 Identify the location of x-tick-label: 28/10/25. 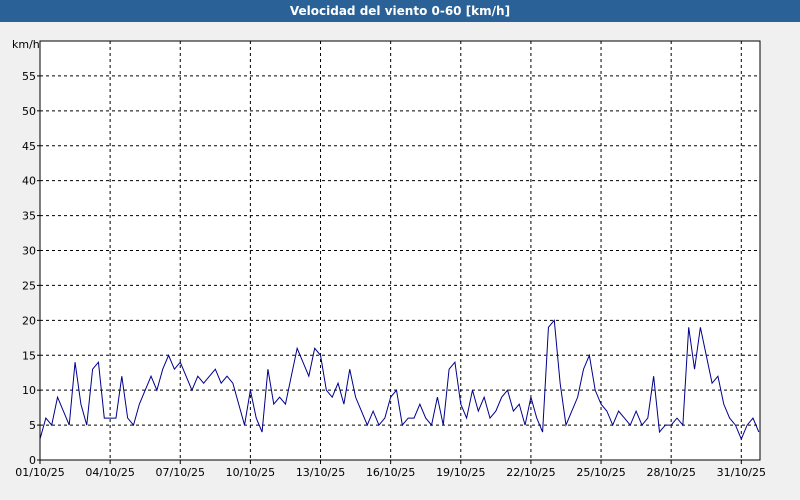
(670, 472).